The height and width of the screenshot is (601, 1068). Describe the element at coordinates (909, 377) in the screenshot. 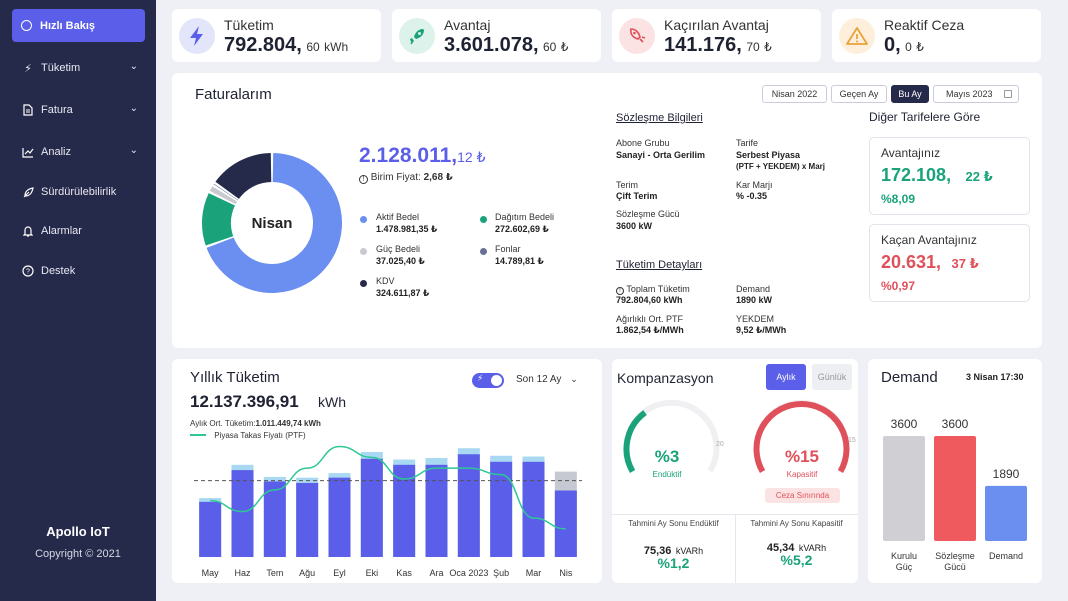

I see `demand-title: Demand` at that location.